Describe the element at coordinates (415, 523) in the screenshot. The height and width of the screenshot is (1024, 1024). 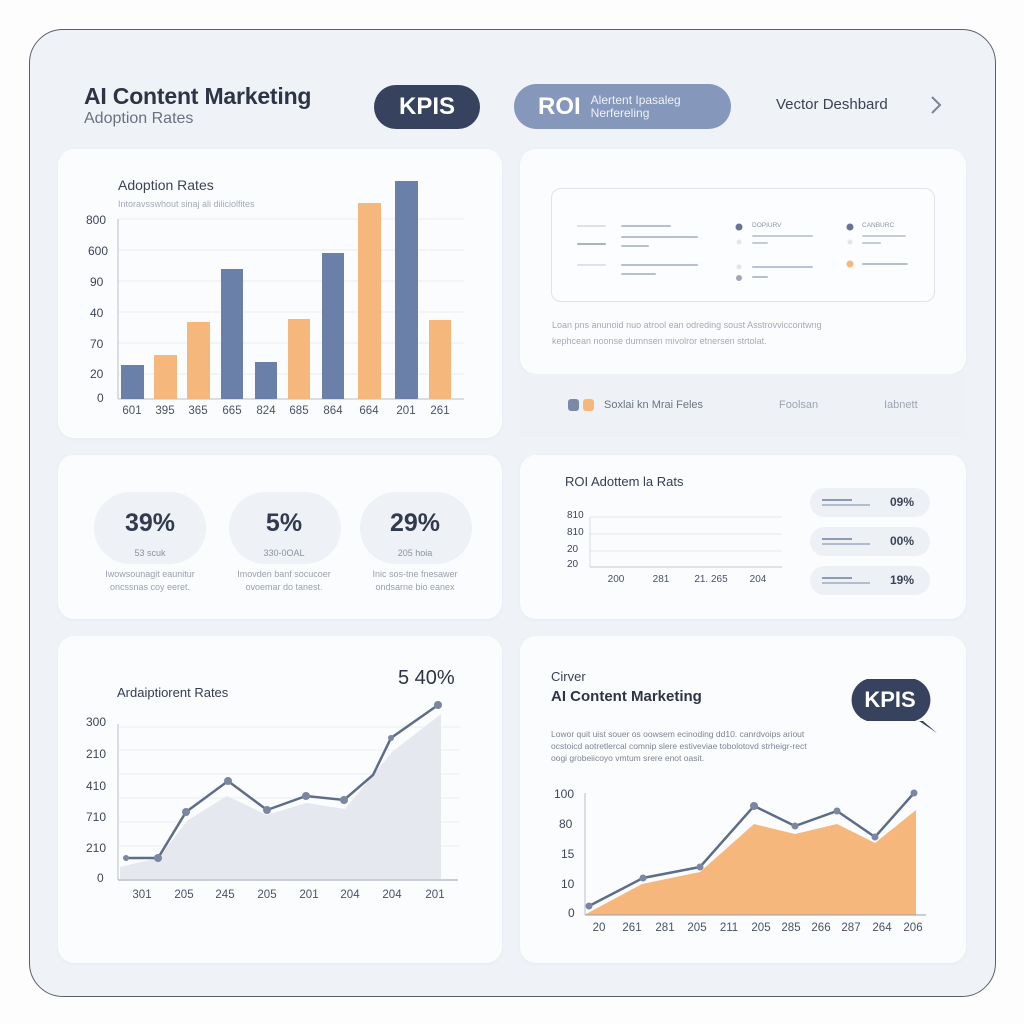
I see `stat-value: 29%` at that location.